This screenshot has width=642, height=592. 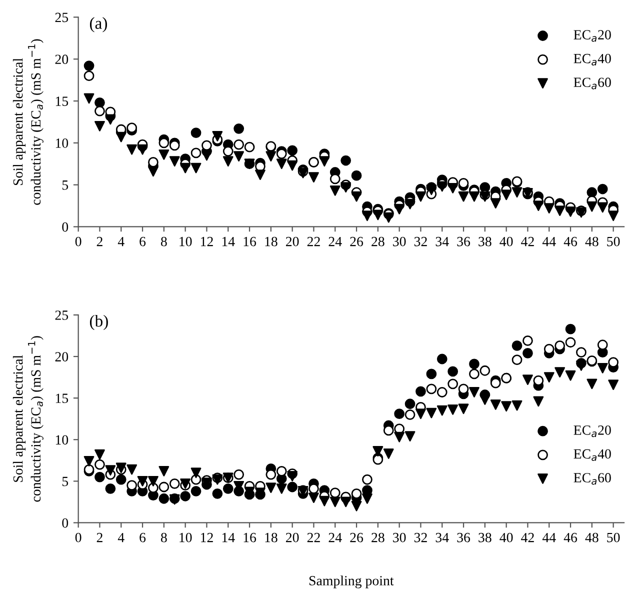 I want to click on x-axis-title: Sampling point, so click(x=351, y=582).